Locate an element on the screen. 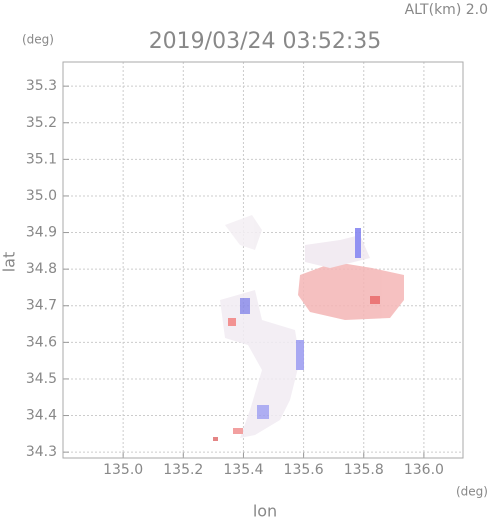  y-tick-label: 34.8 is located at coordinates (41, 269).